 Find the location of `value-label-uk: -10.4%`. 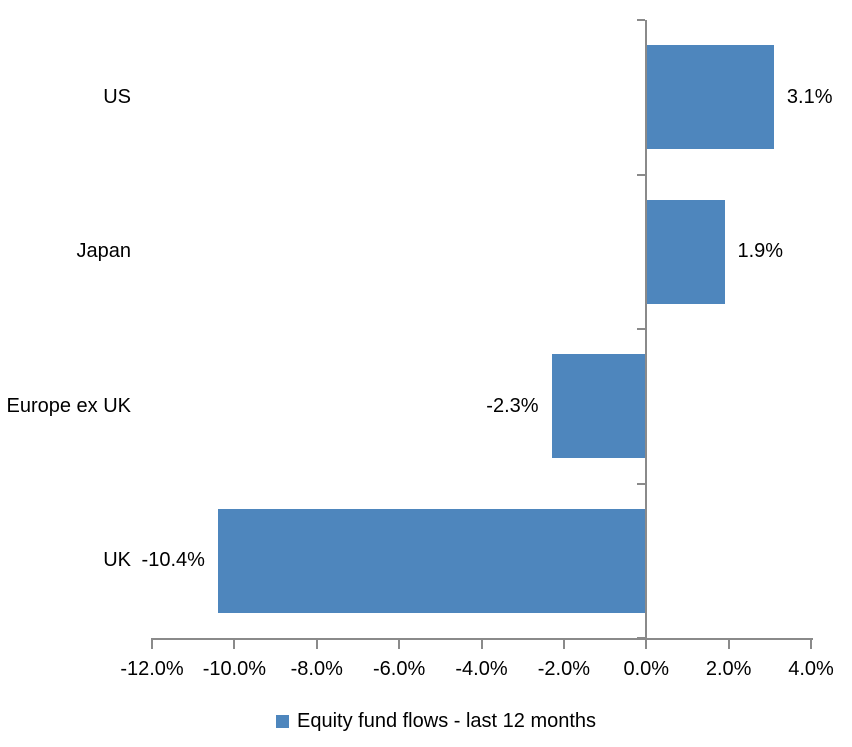

value-label-uk: -10.4% is located at coordinates (173, 560).